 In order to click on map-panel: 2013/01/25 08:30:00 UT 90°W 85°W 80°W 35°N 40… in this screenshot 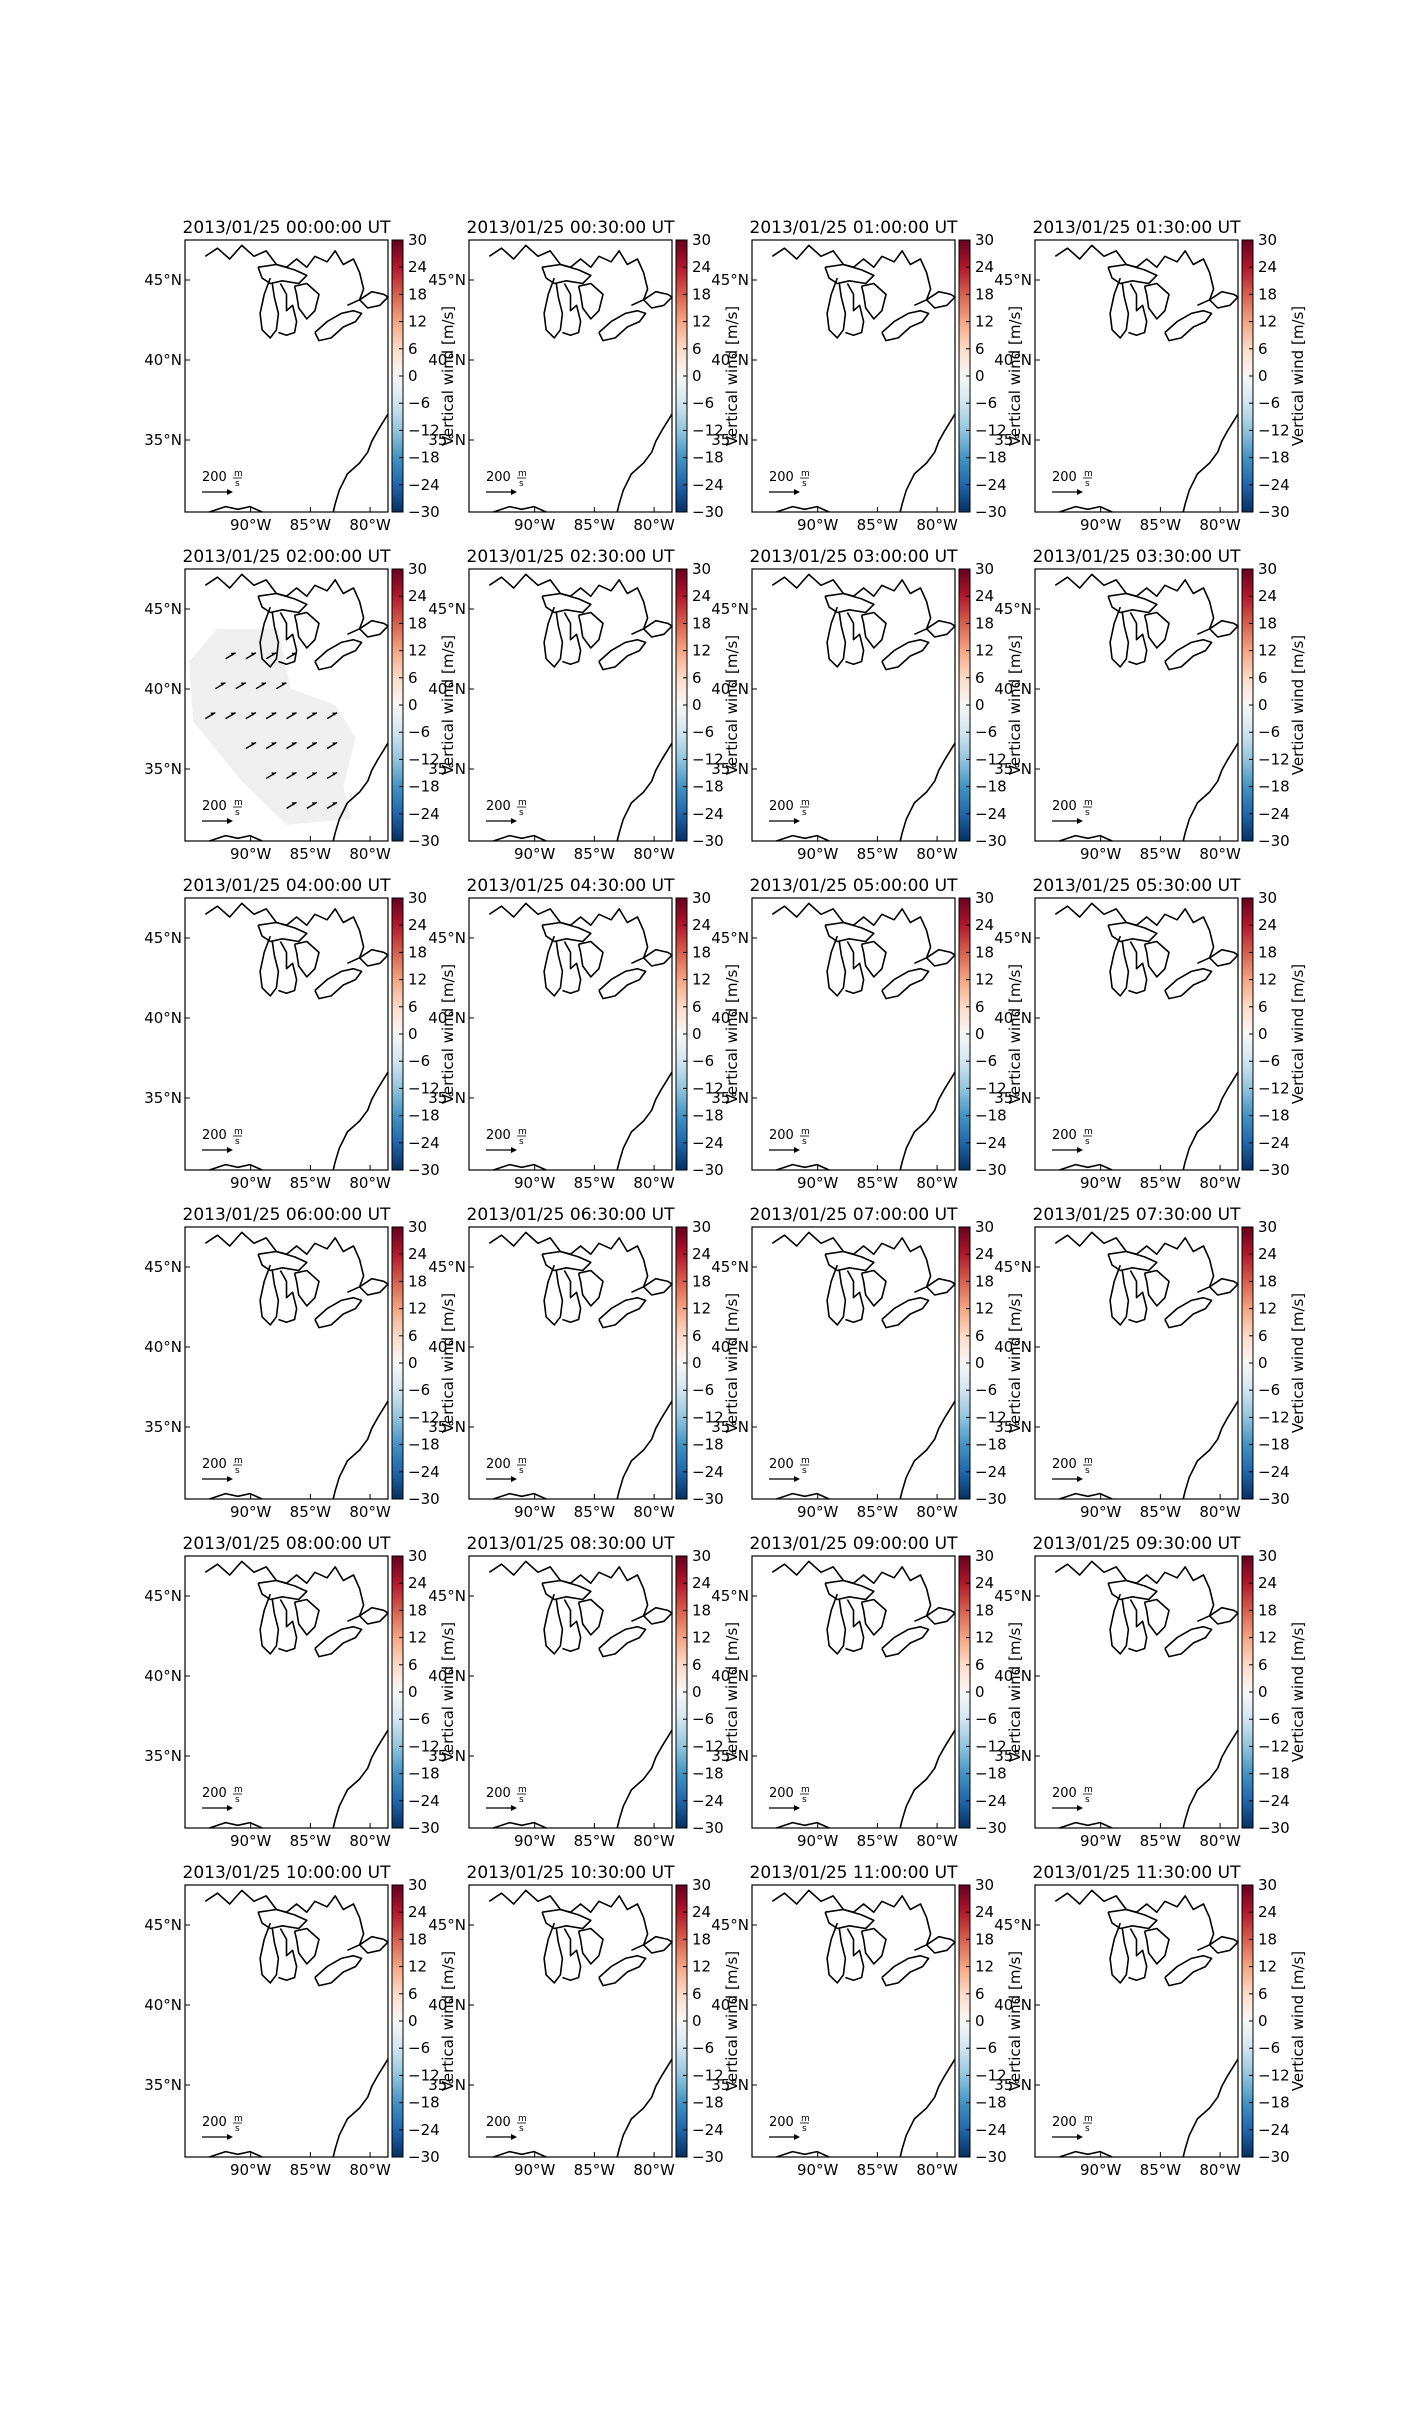, I will do `click(584, 1692)`.